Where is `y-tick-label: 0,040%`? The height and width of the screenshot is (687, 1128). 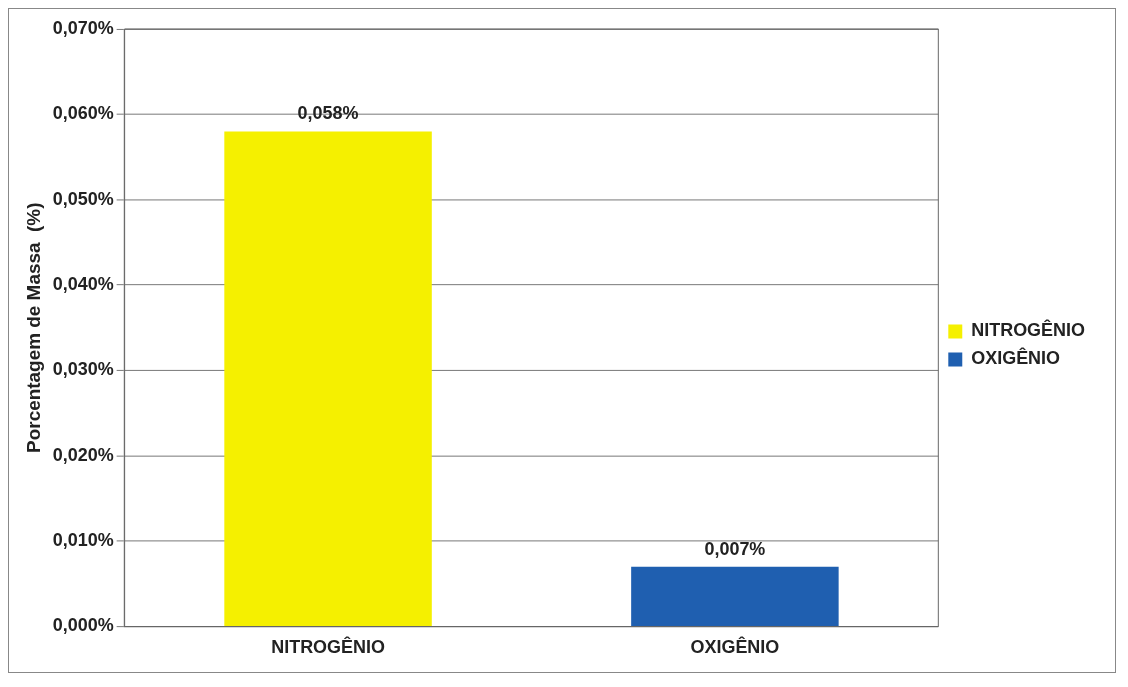 y-tick-label: 0,040% is located at coordinates (83, 284).